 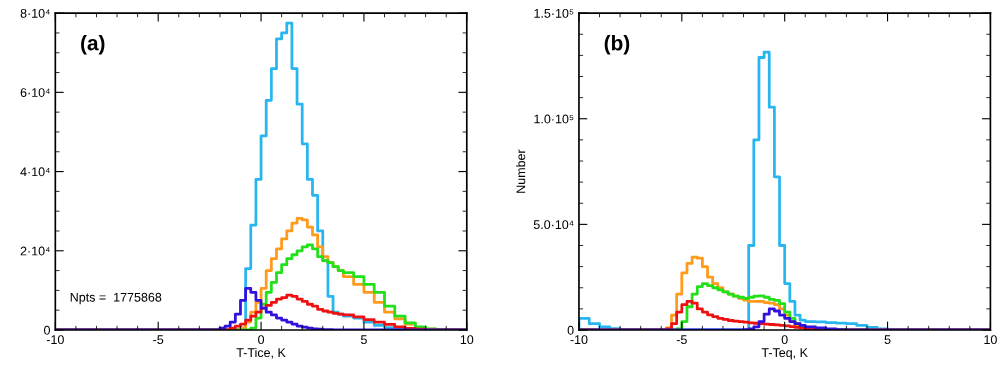 I want to click on y-tick-label: 6·10⁴, so click(x=35, y=92).